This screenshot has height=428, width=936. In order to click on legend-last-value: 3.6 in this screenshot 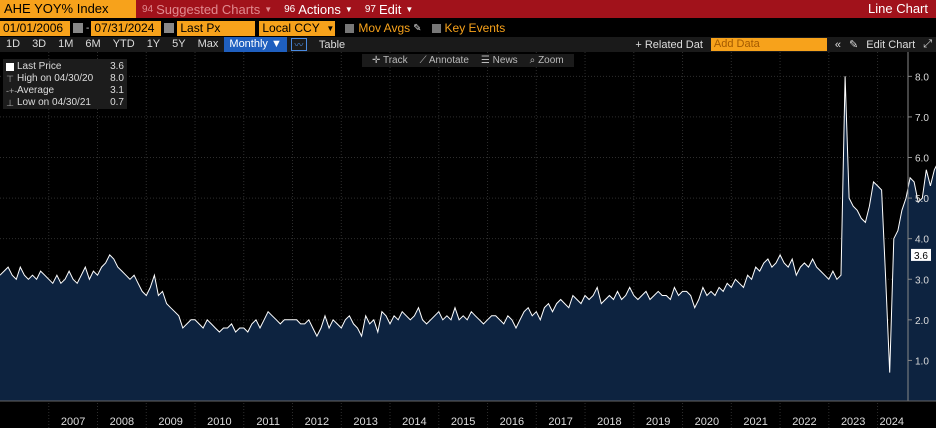, I will do `click(117, 66)`.